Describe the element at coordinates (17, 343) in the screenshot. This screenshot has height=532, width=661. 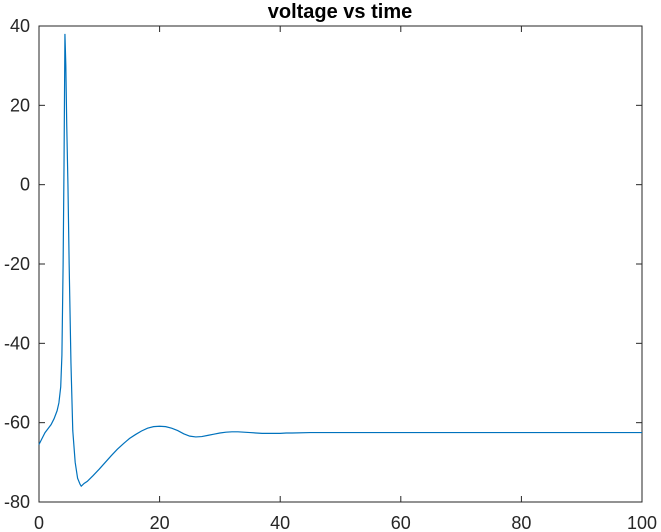
I see `y-tick-label: -40` at that location.